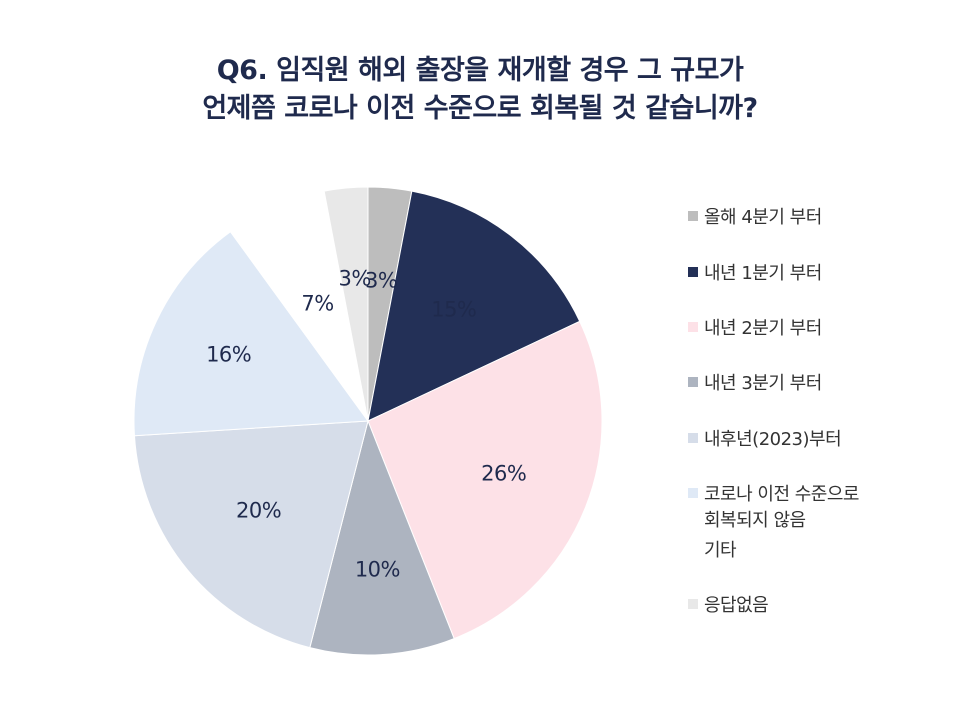 Image resolution: width=960 pixels, height=720 pixels. What do you see at coordinates (317, 303) in the screenshot?
I see `slice-data-label: 7%` at bounding box center [317, 303].